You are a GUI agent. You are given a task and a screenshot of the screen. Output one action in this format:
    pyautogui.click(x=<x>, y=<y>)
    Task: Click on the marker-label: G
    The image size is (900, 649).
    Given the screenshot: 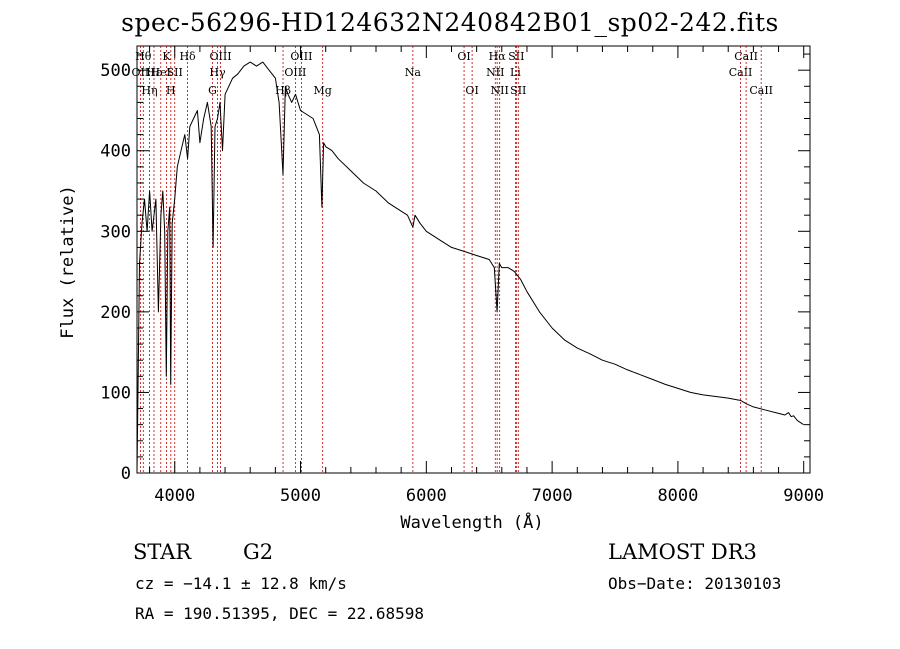 What is the action you would take?
    pyautogui.click(x=212, y=90)
    